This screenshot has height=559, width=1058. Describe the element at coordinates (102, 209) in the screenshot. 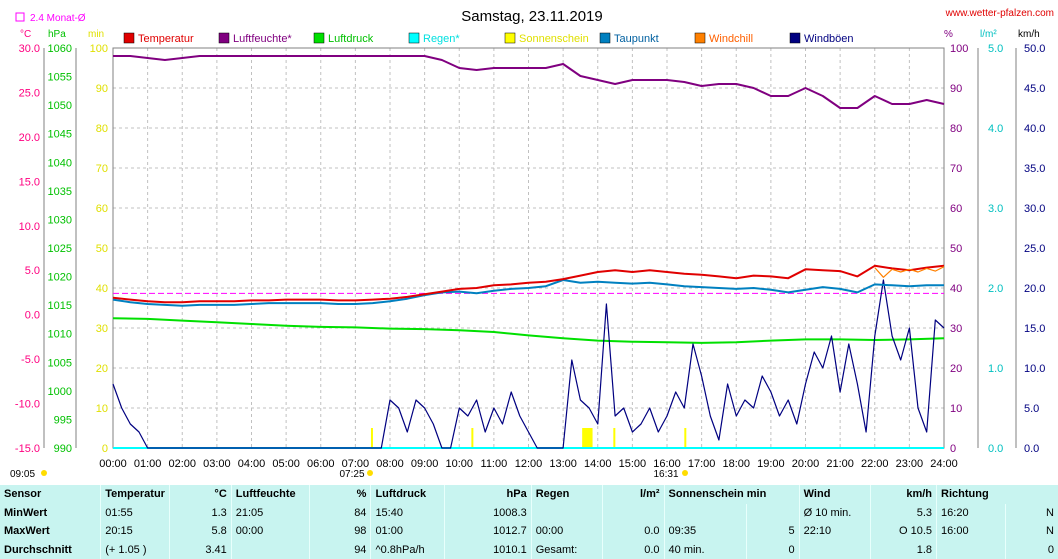

I see `minutes-axis-tick: 60` at that location.